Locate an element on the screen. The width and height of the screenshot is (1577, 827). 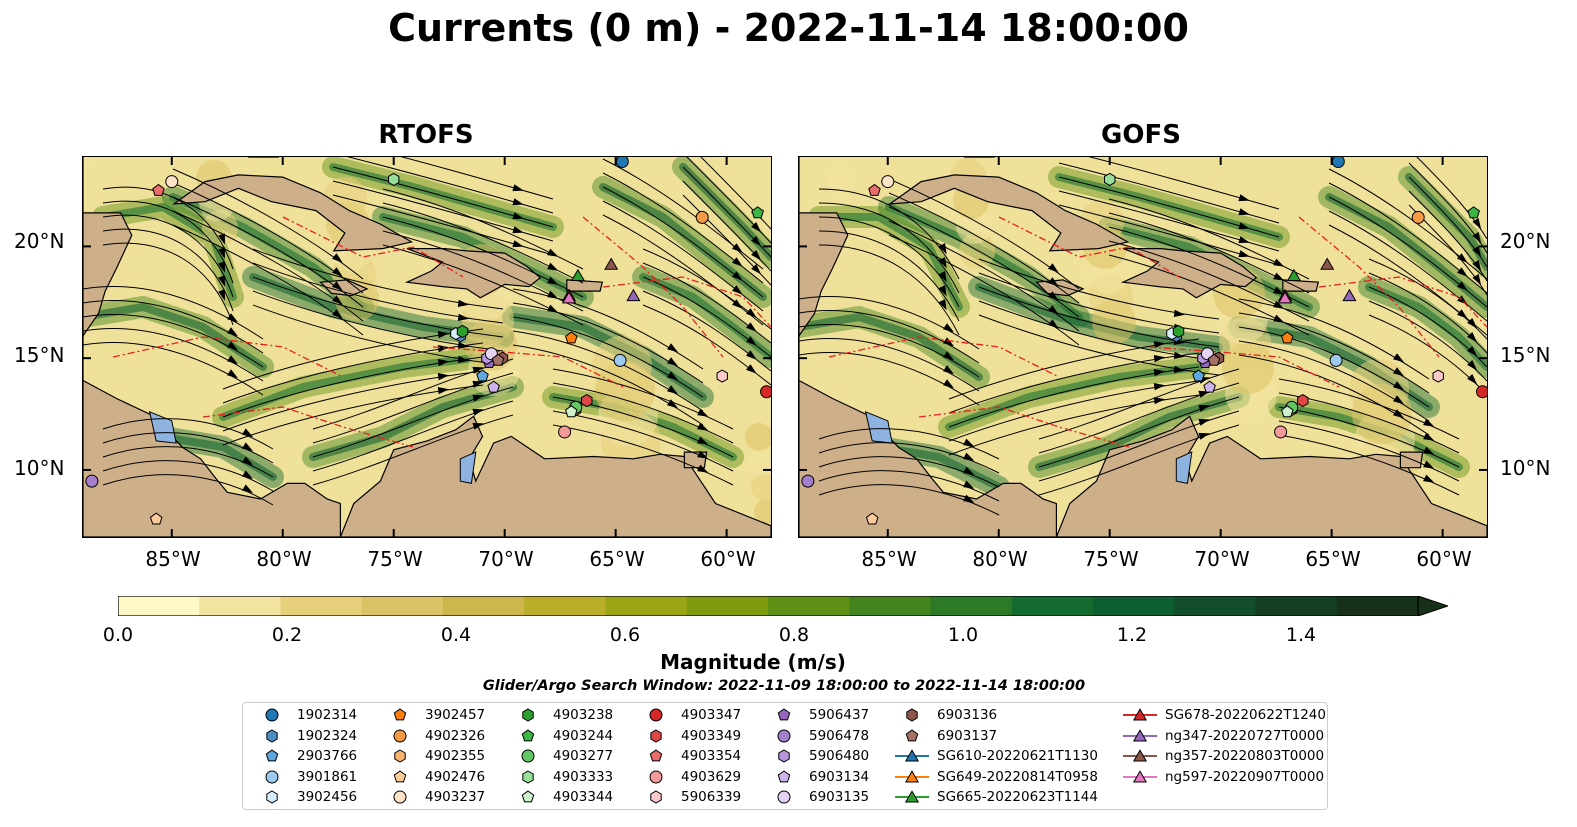
legend-label: SG649-20220814T0958 is located at coordinates (1017, 776).